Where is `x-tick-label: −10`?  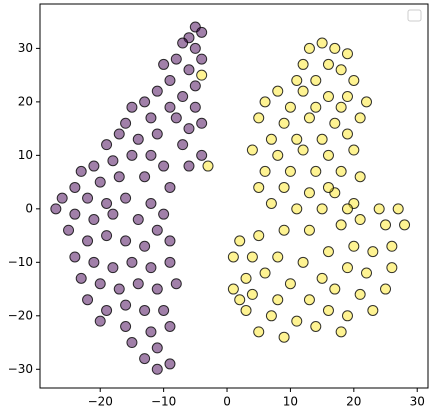 x-tick-label: −10 is located at coordinates (163, 402).